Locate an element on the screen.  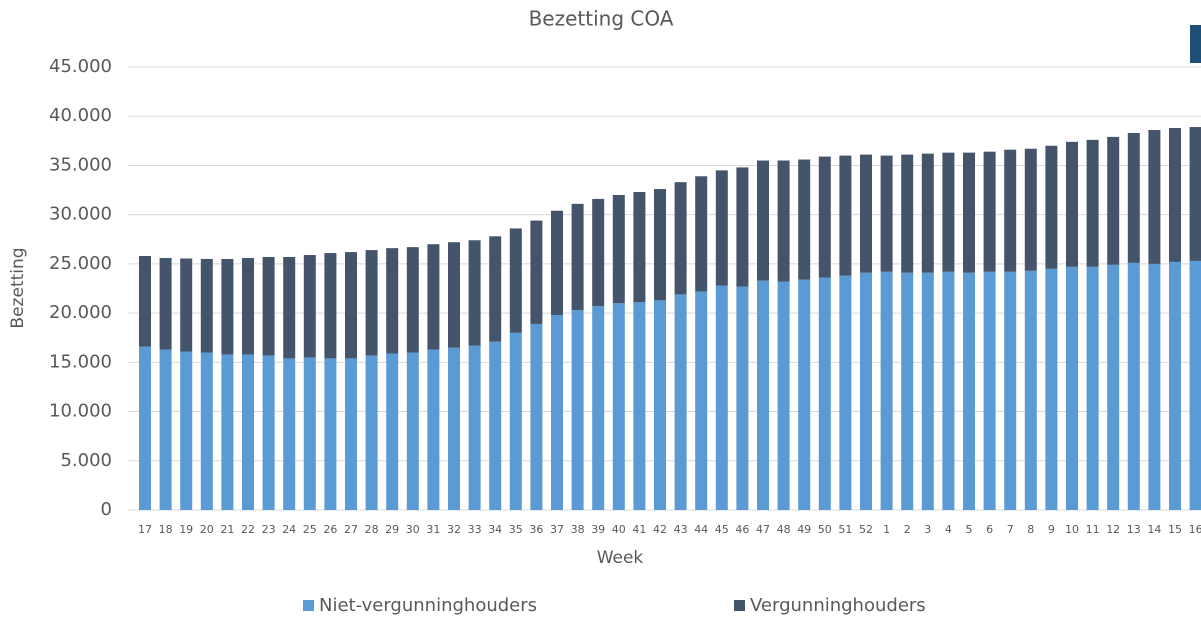
x-tick-label: 14 is located at coordinates (1154, 529).